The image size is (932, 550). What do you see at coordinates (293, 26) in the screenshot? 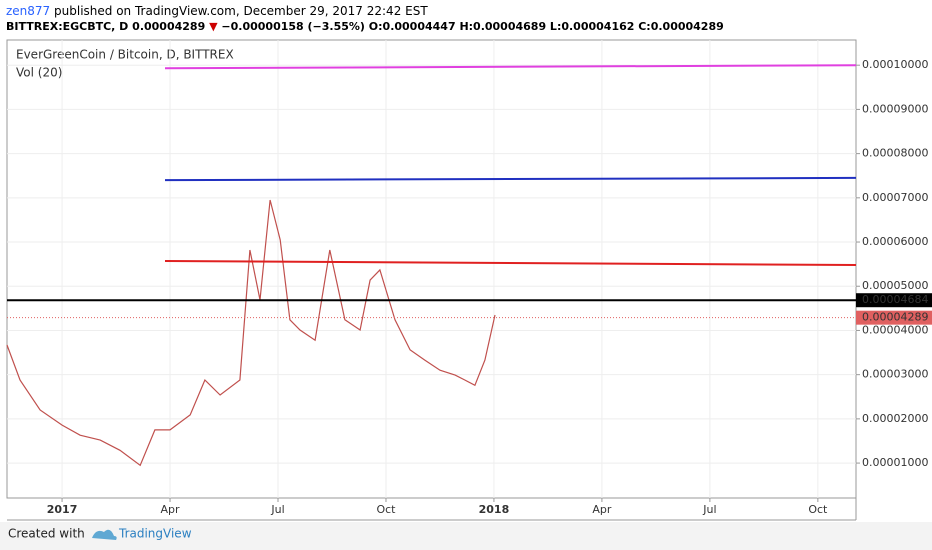
I see `change: −0.00000158 (−3.55%)` at bounding box center [293, 26].